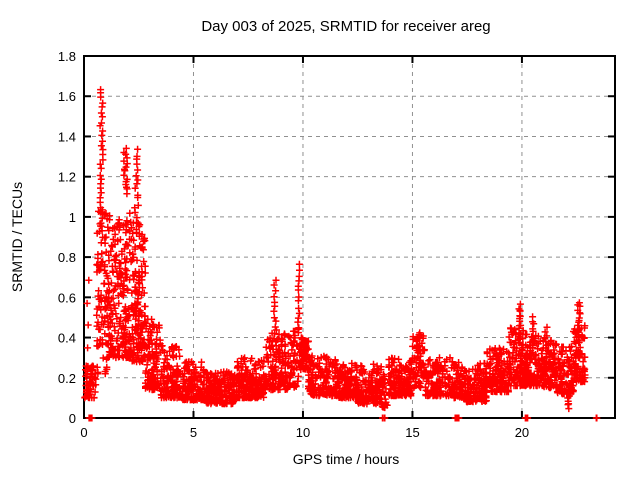  Describe the element at coordinates (346, 459) in the screenshot. I see `x-axis-label: GPS time / hours` at that location.